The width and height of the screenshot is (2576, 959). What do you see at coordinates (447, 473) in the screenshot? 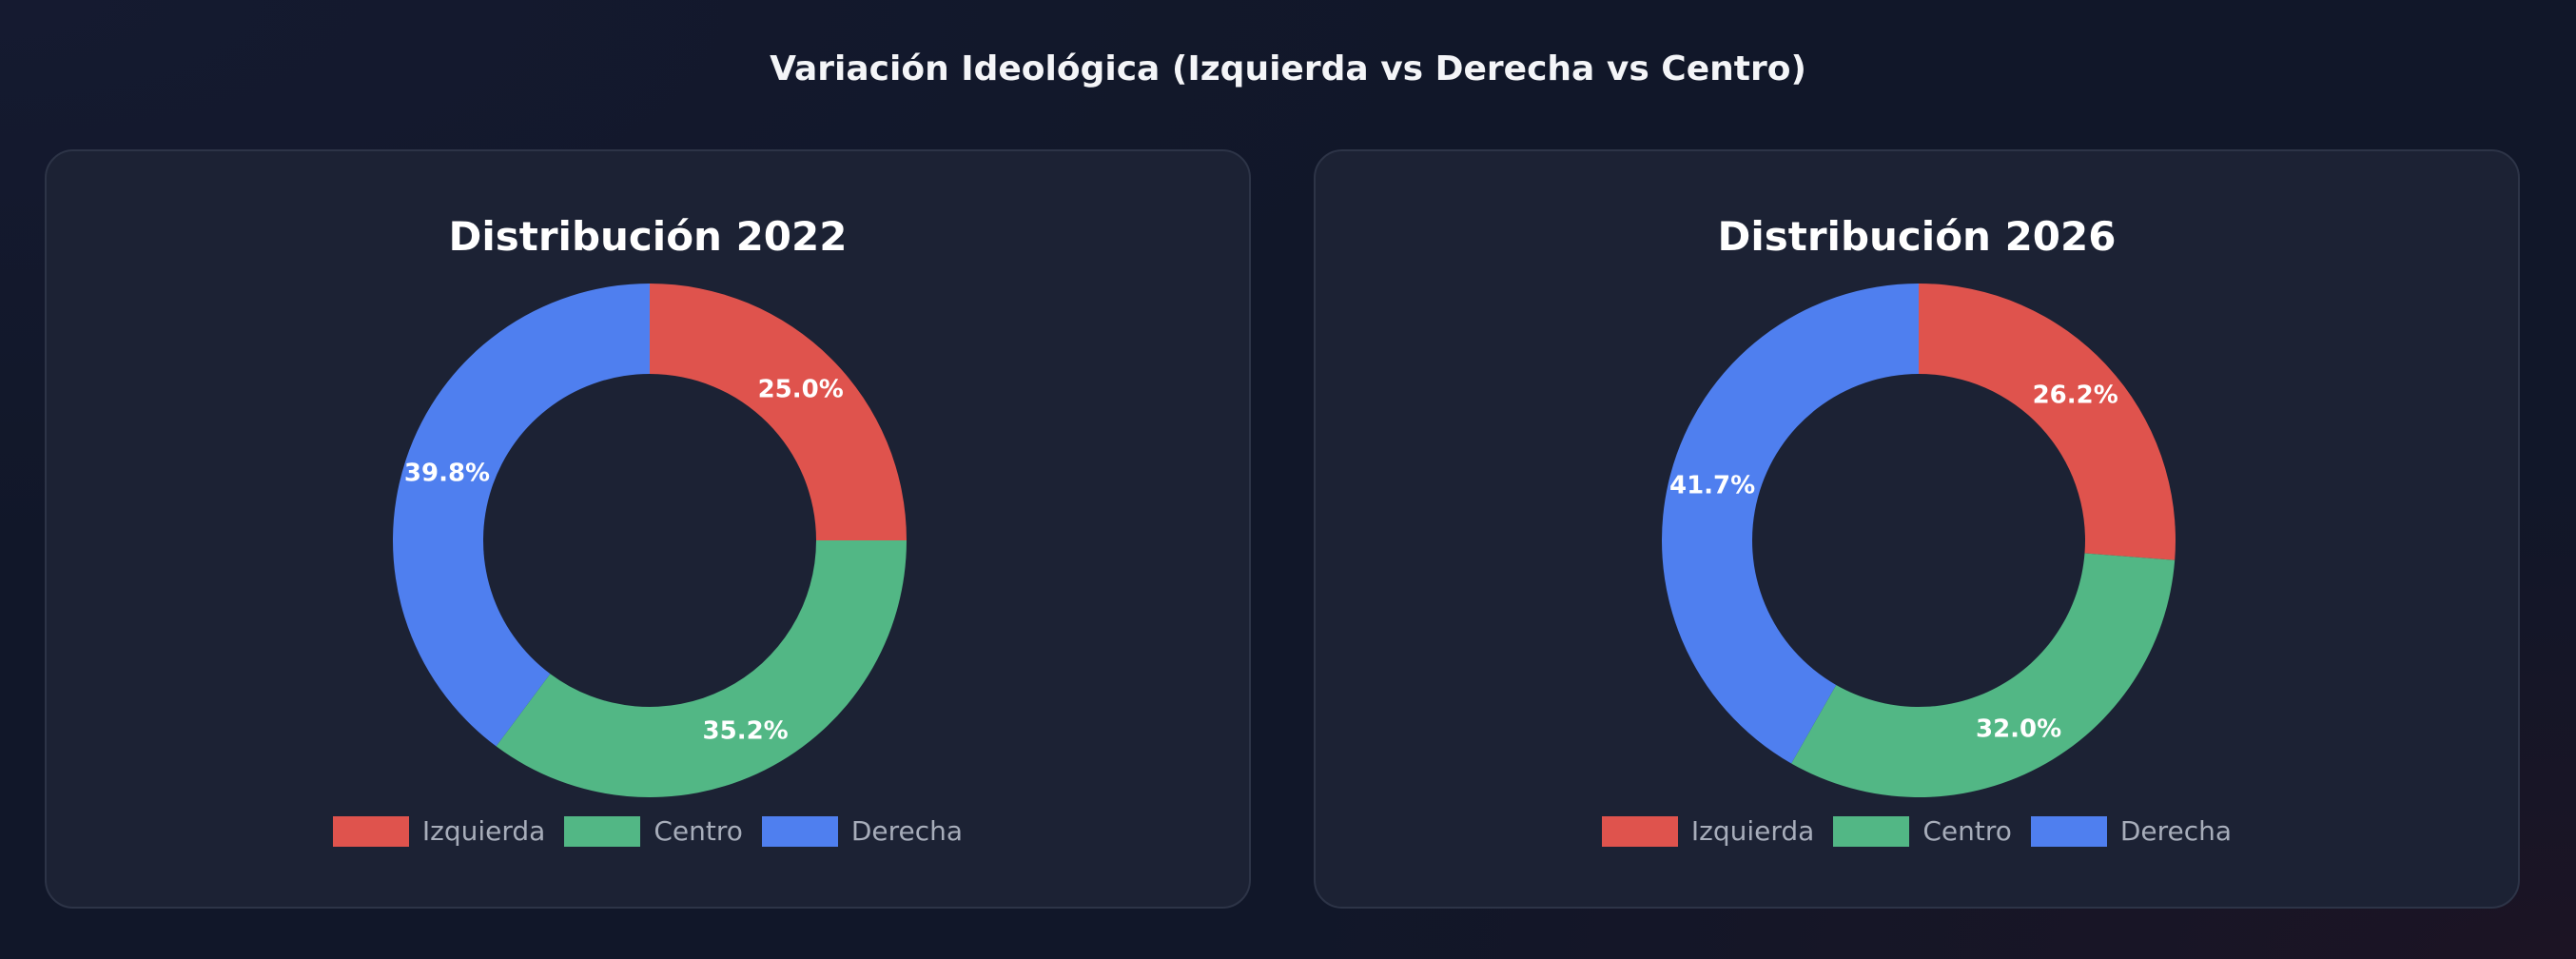
I see `slice-label-derecha: 39.8%` at bounding box center [447, 473].